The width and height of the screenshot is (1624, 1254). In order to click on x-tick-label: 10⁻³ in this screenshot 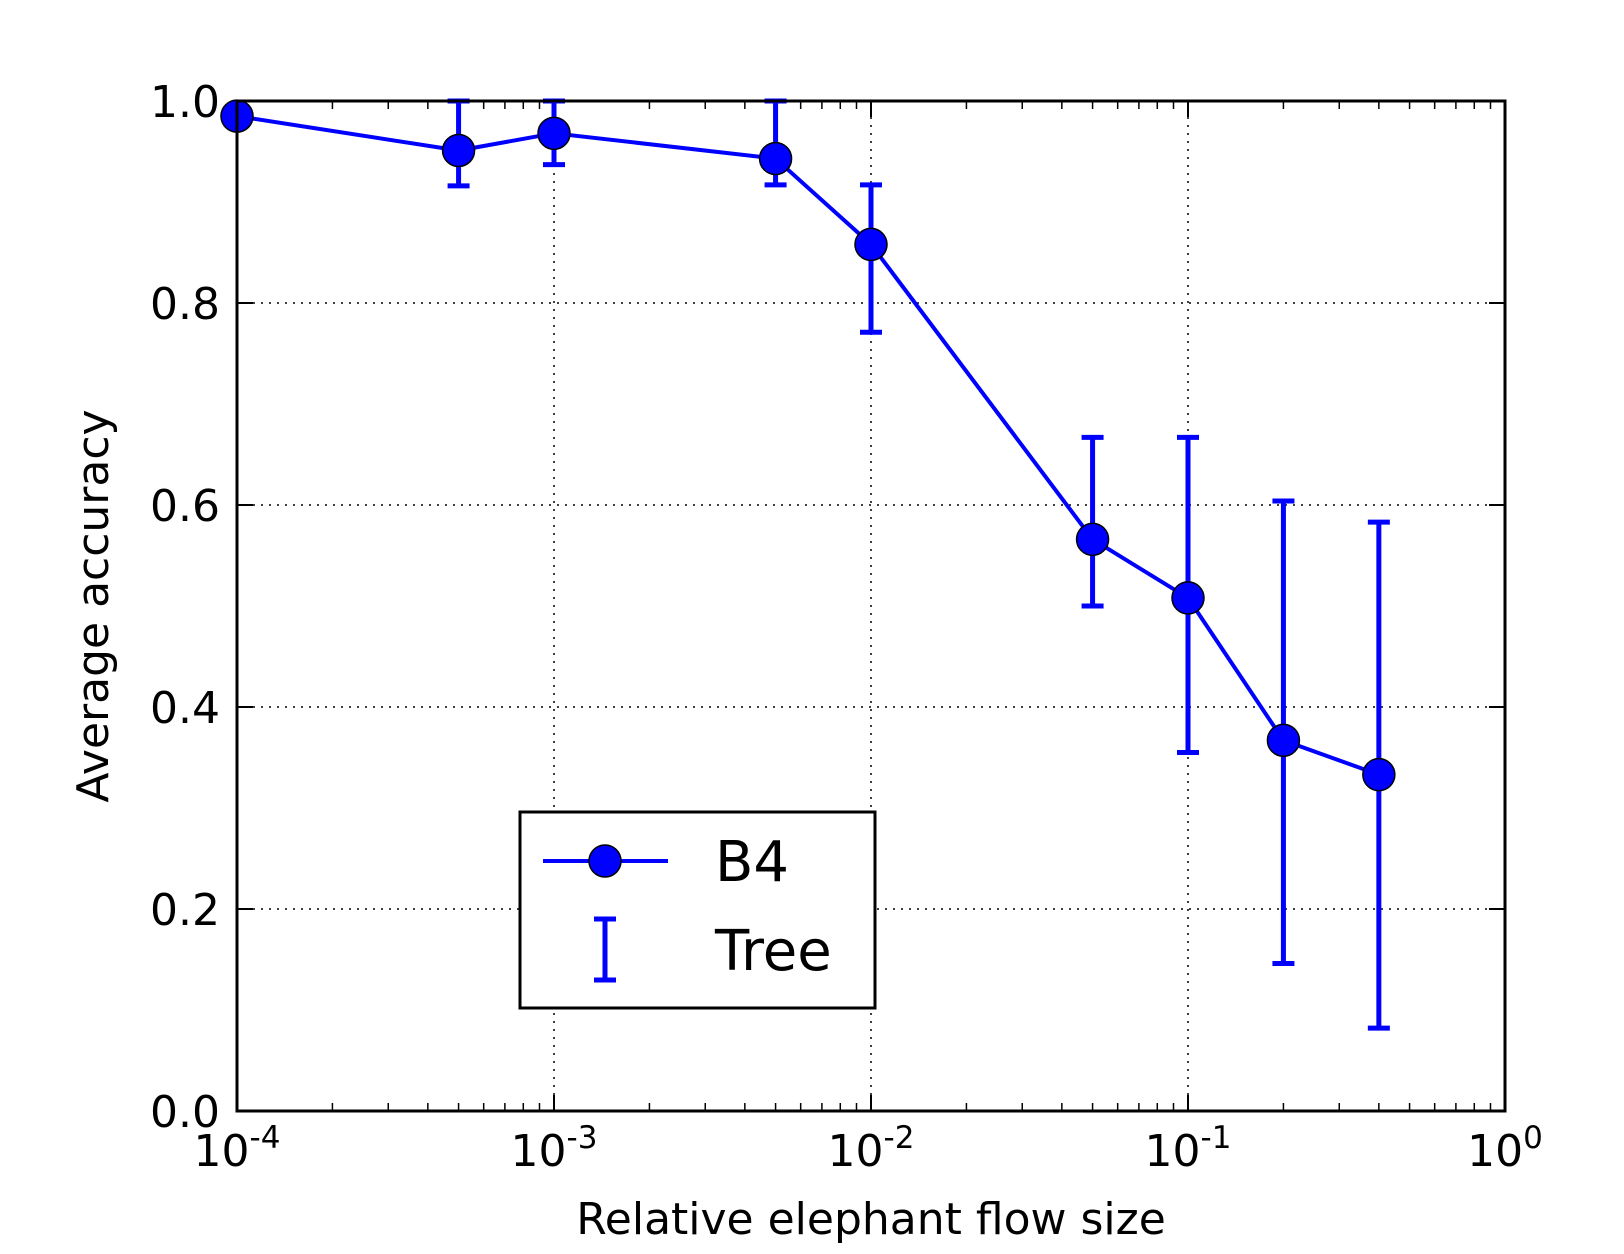, I will do `click(554, 1148)`.